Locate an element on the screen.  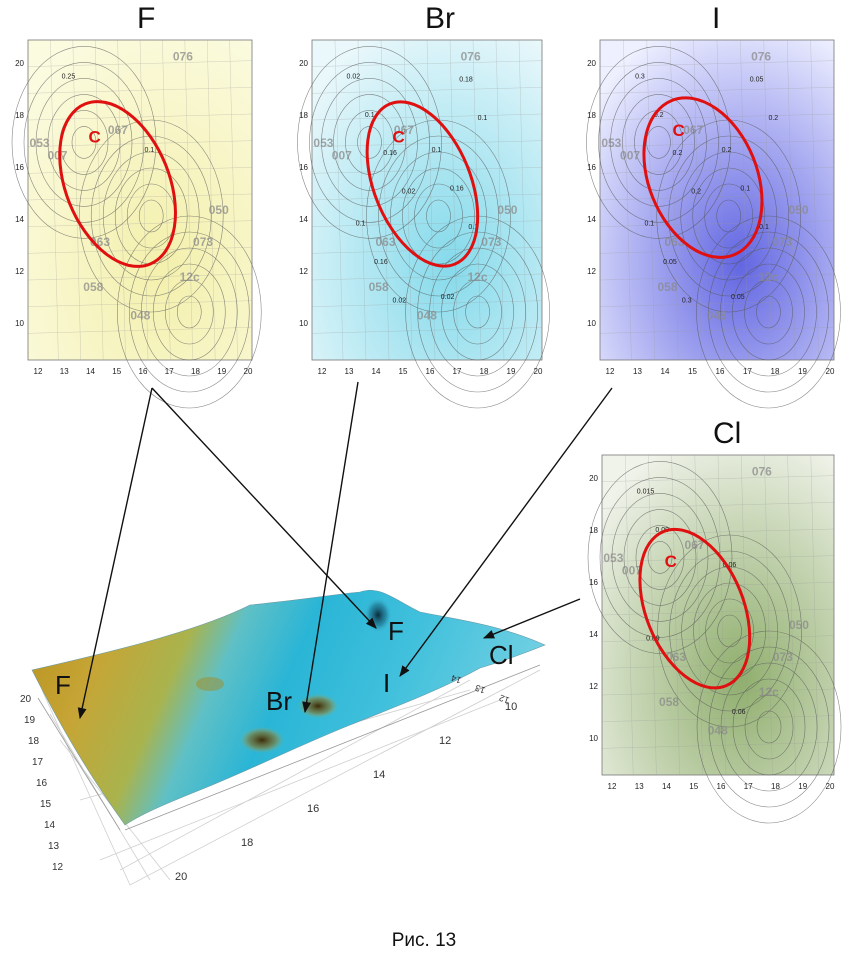
contour-label: 0.06 is located at coordinates (730, 565).